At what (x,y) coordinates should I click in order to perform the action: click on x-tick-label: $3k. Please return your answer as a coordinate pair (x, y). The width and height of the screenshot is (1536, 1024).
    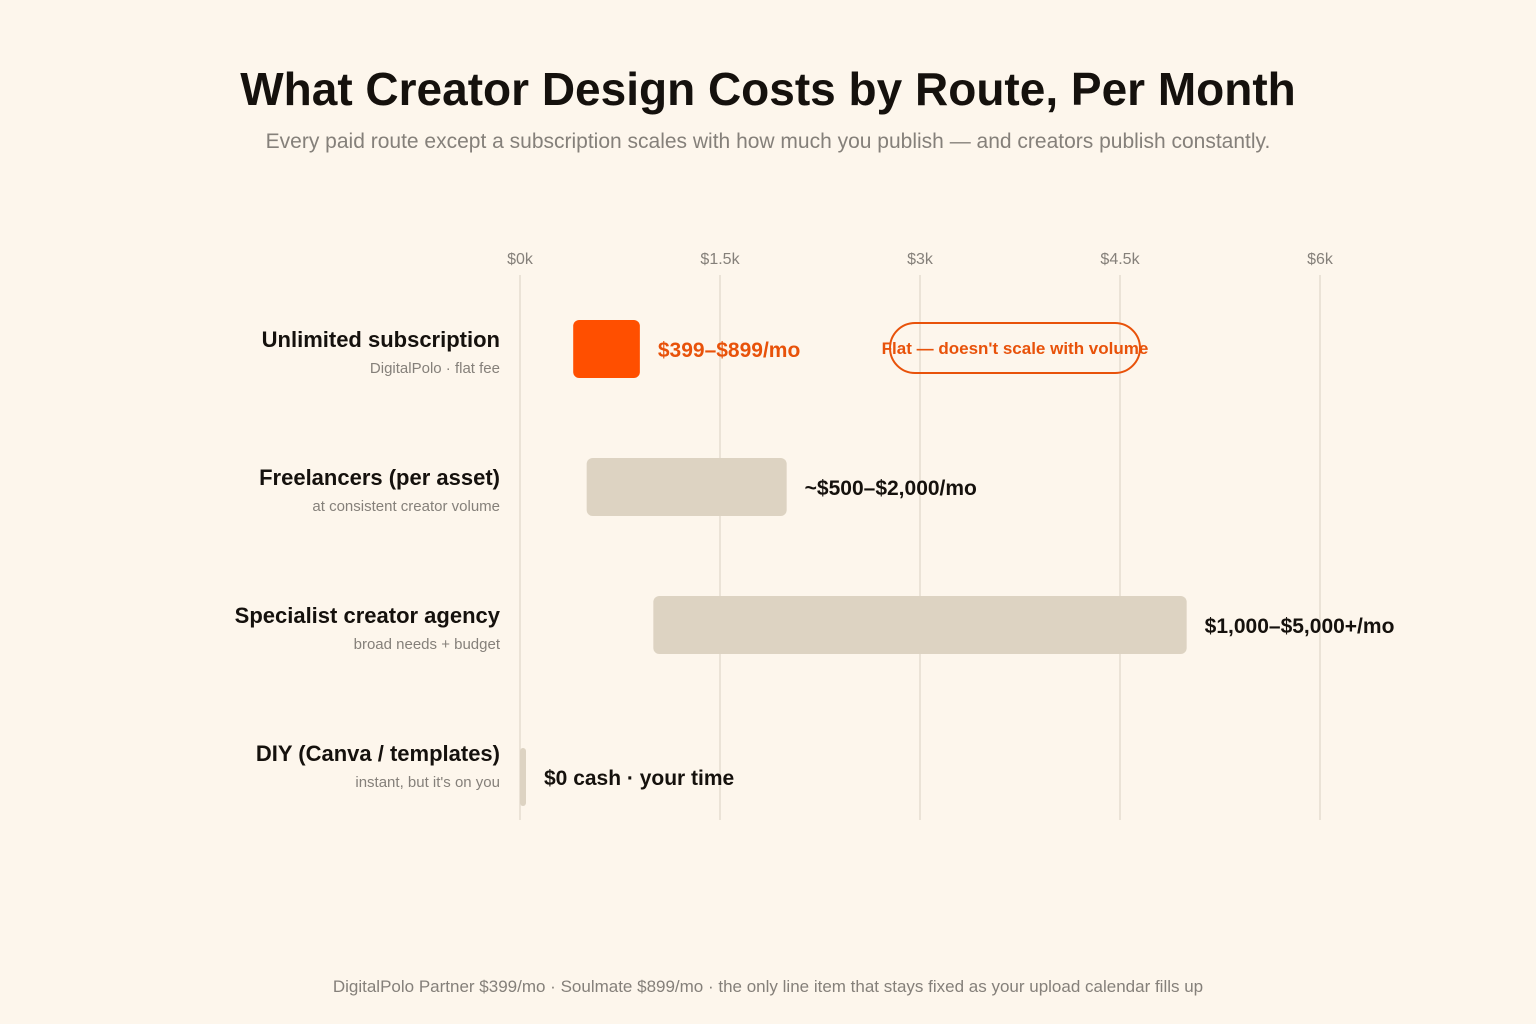
    Looking at the image, I should click on (920, 259).